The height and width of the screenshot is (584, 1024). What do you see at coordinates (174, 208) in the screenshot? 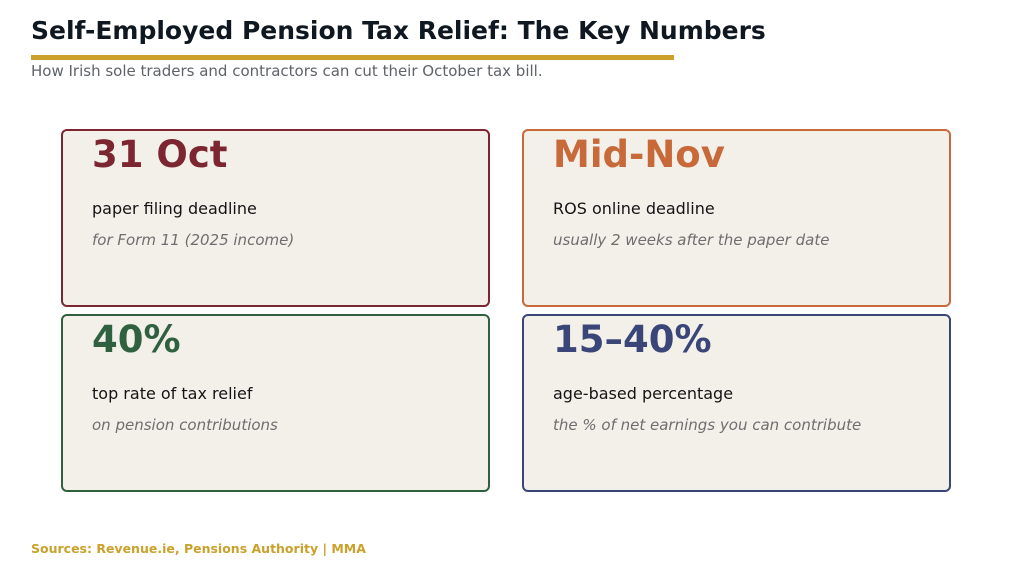
I see `stat-label: paper filing deadline` at bounding box center [174, 208].